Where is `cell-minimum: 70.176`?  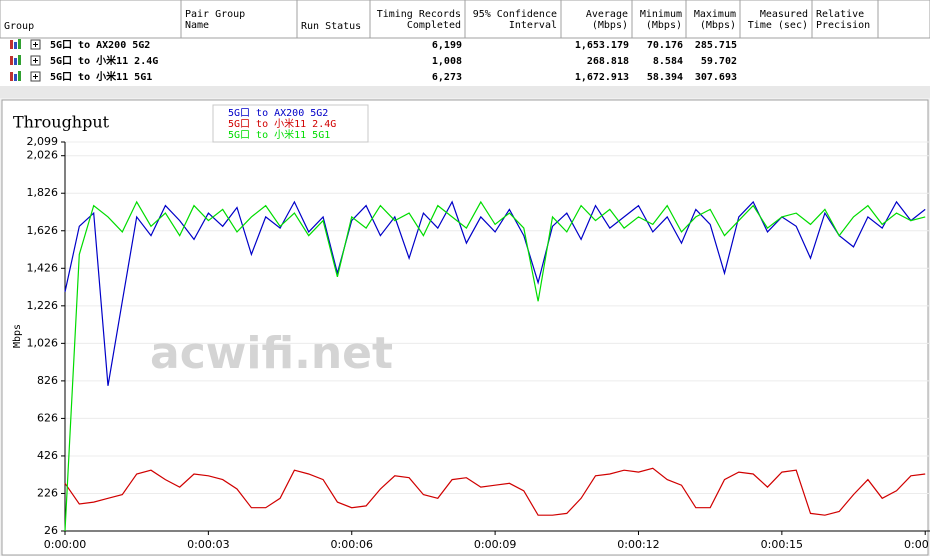 cell-minimum: 70.176 is located at coordinates (665, 45).